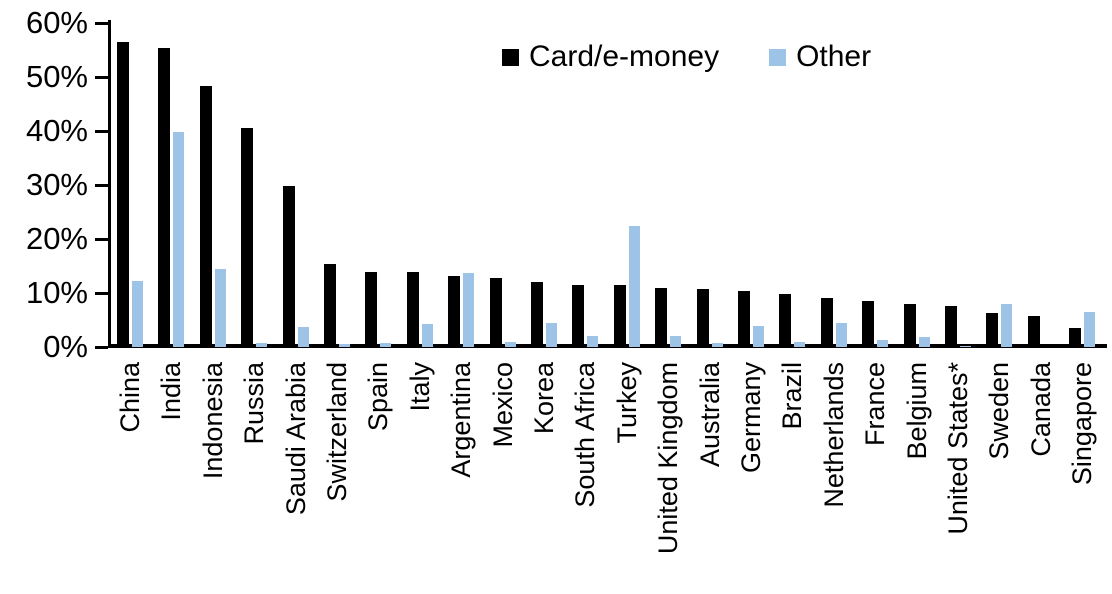 This screenshot has width=1112, height=594. I want to click on x-label-spain: Spain, so click(378, 396).